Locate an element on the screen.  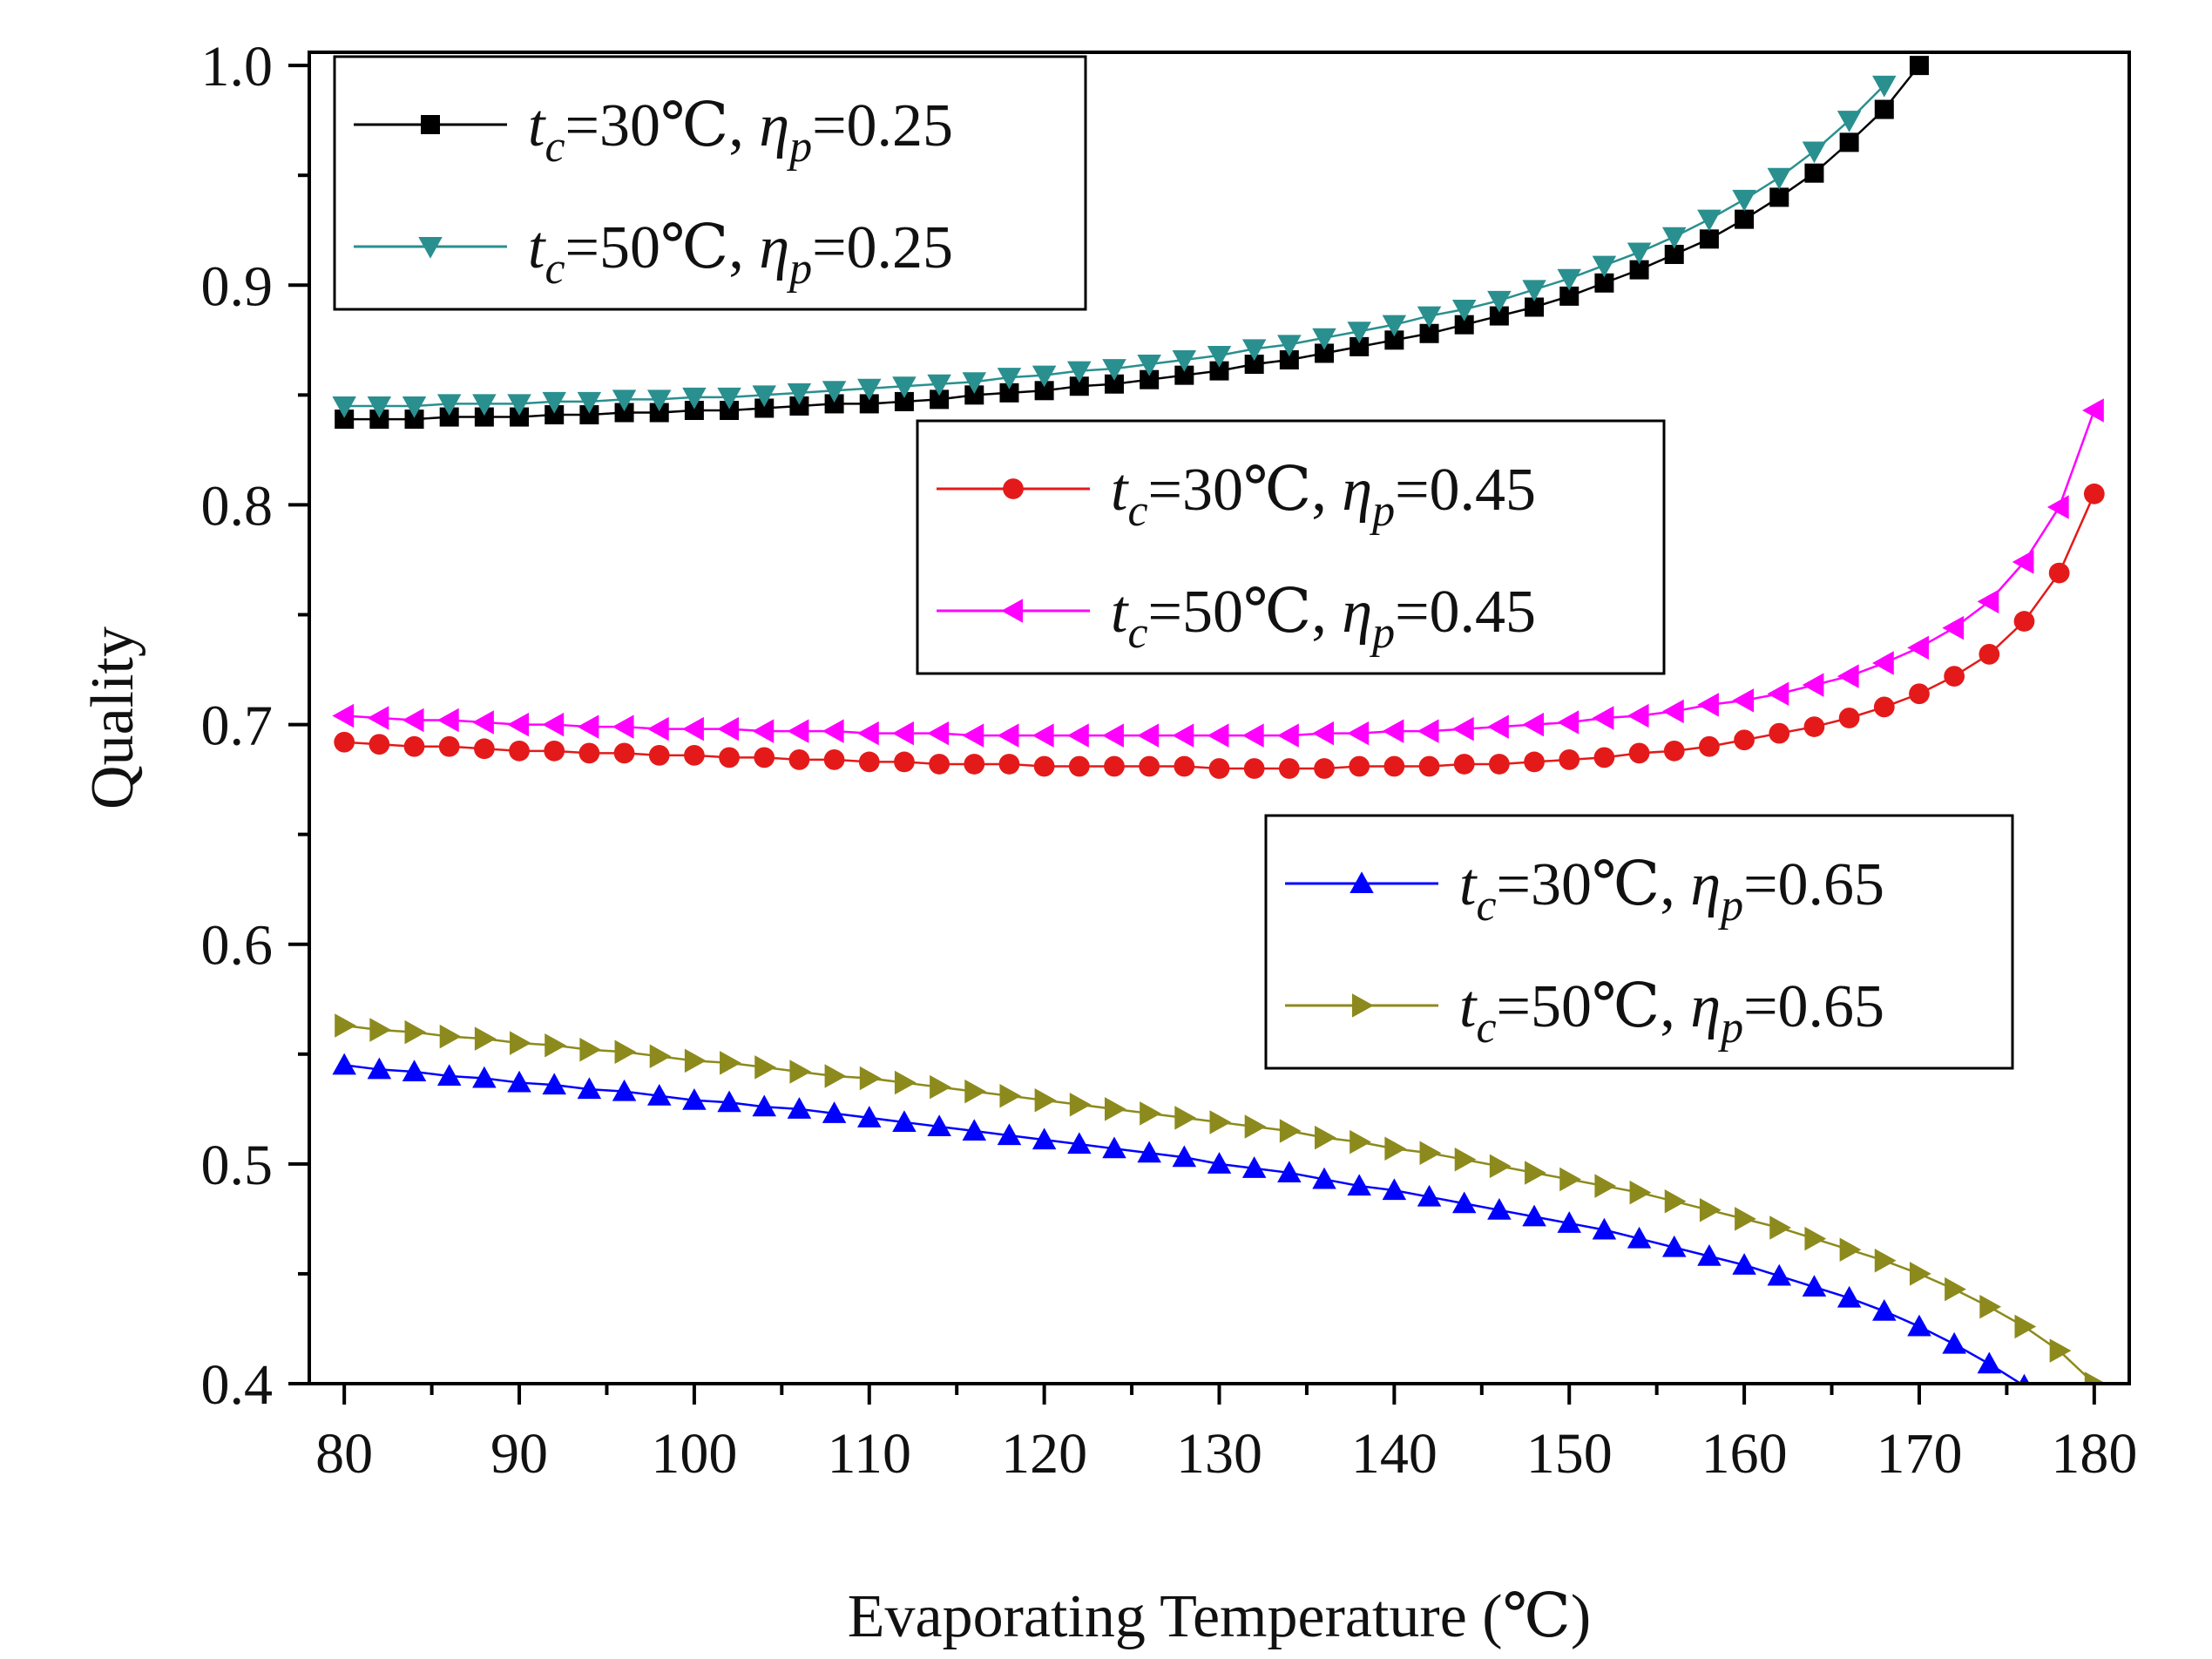
y-tick-label: 1.0 is located at coordinates (237, 66).